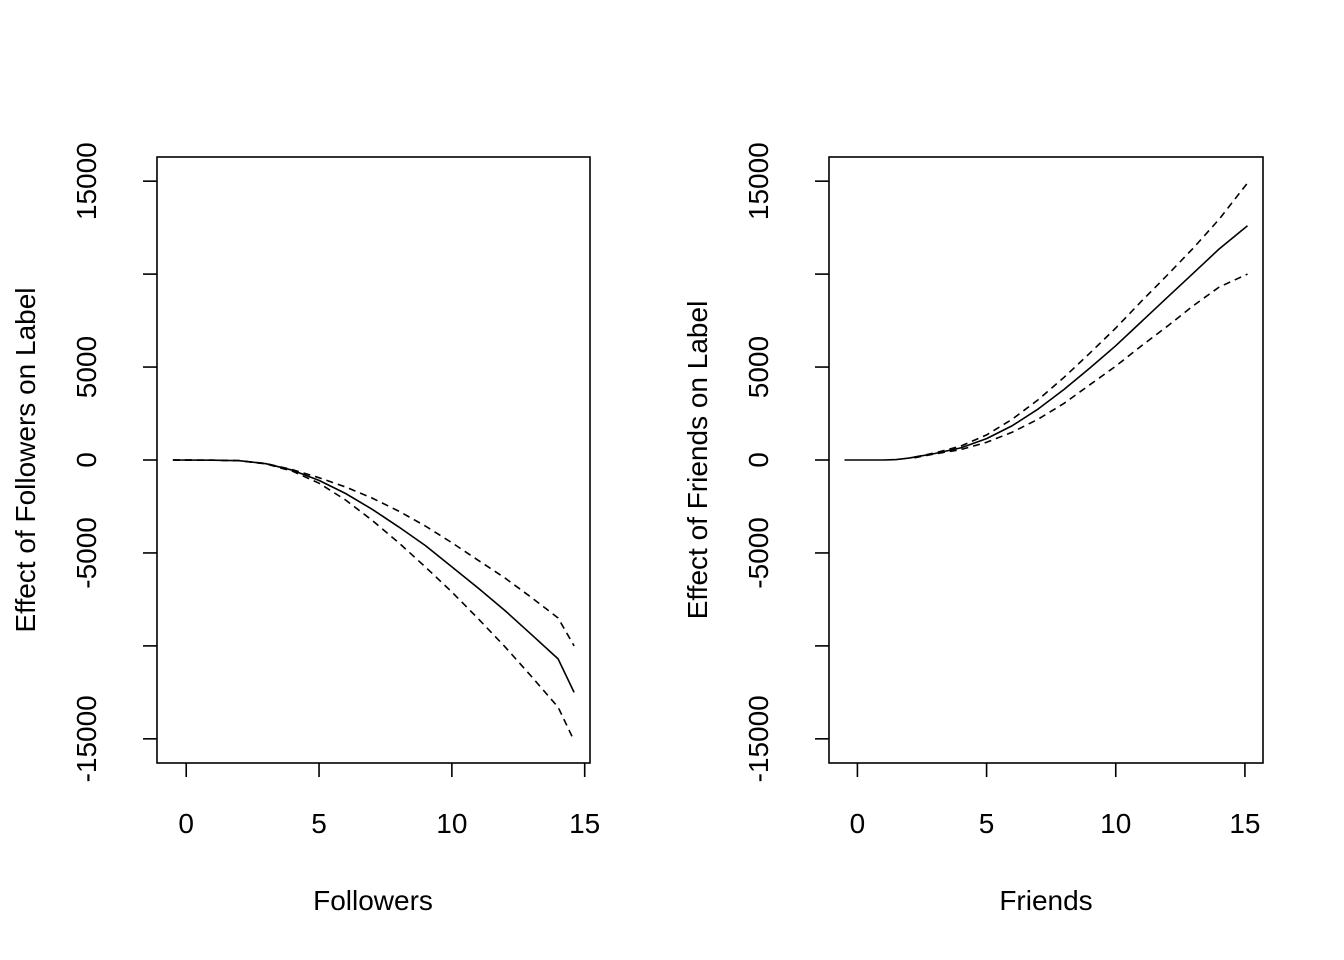 This screenshot has height=960, width=1344. What do you see at coordinates (25, 459) in the screenshot?
I see `y-axis-label: Effect of Followers on Label` at bounding box center [25, 459].